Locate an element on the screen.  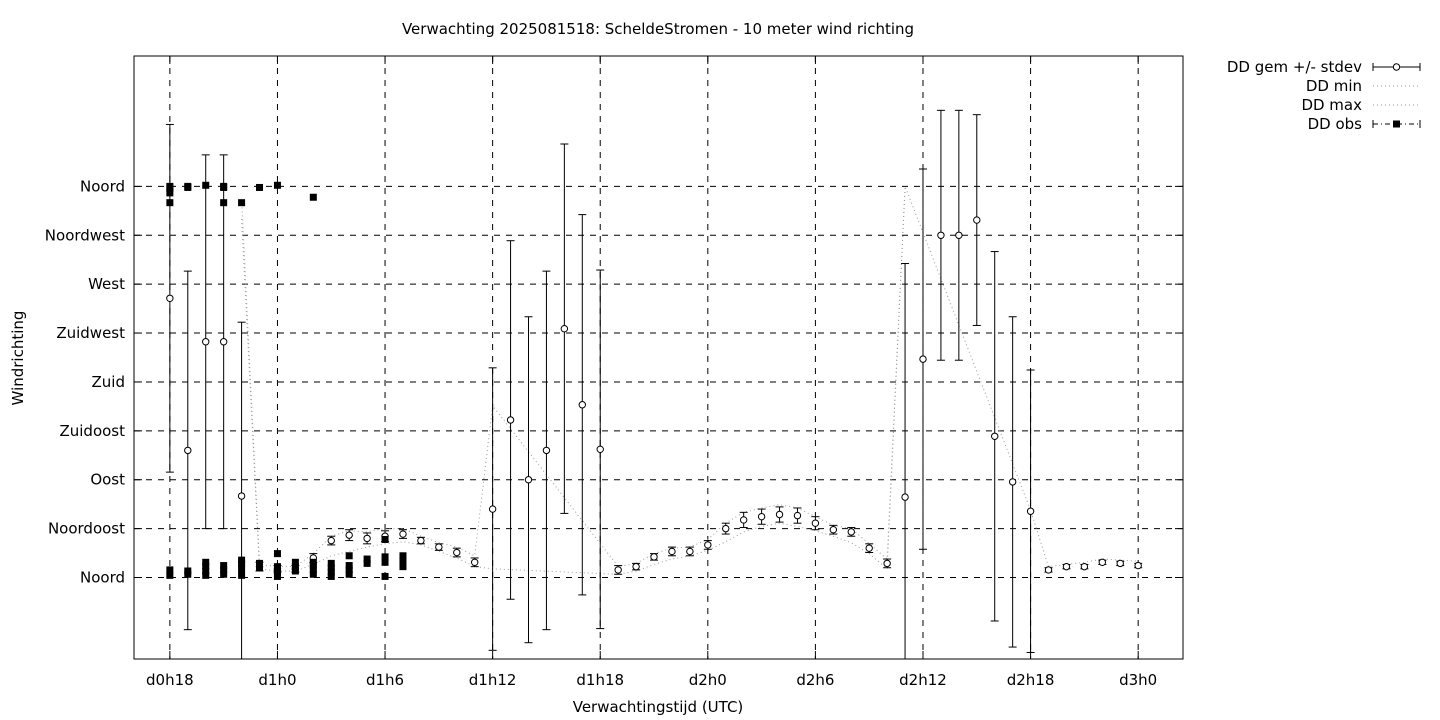
x-tick-label: d1h6 is located at coordinates (385, 680).